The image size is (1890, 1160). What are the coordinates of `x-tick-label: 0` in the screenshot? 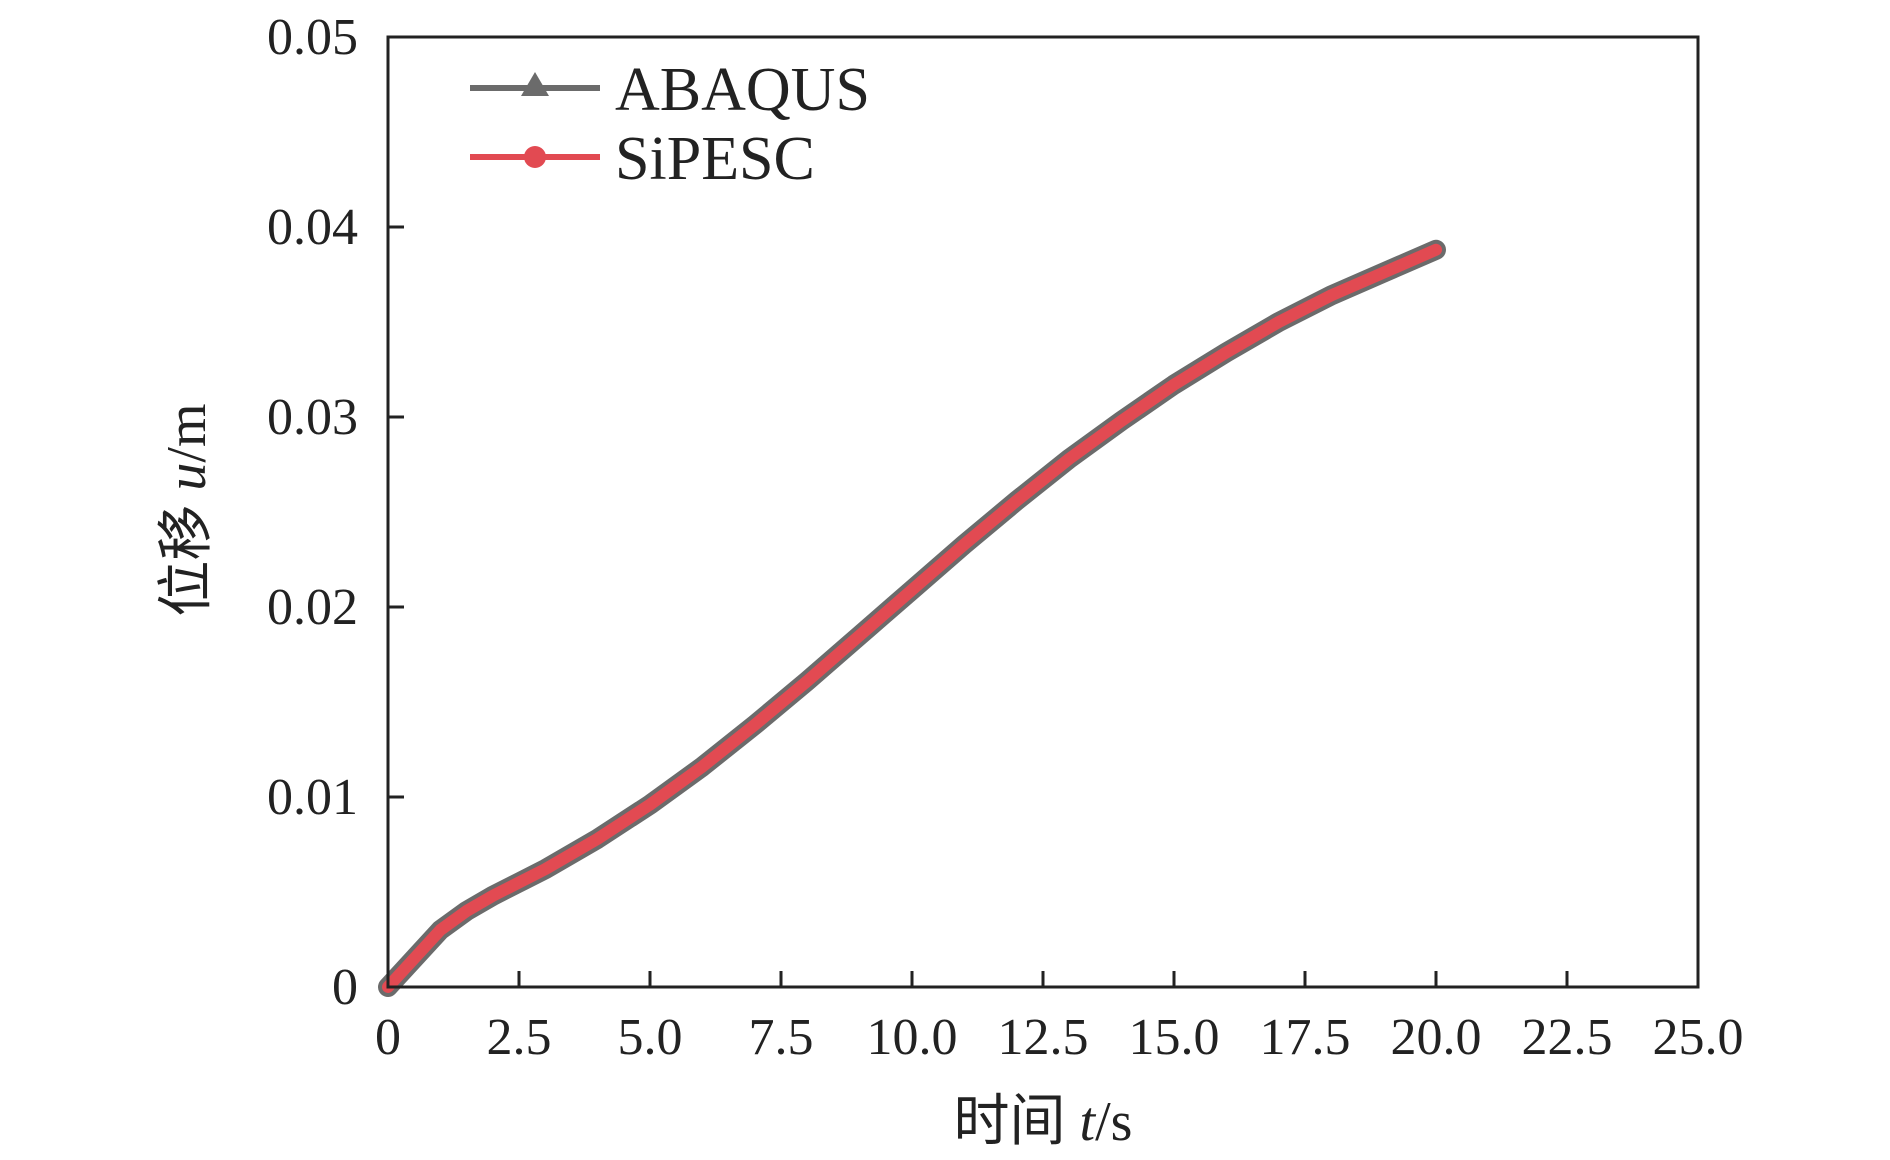 It's located at (388, 1037).